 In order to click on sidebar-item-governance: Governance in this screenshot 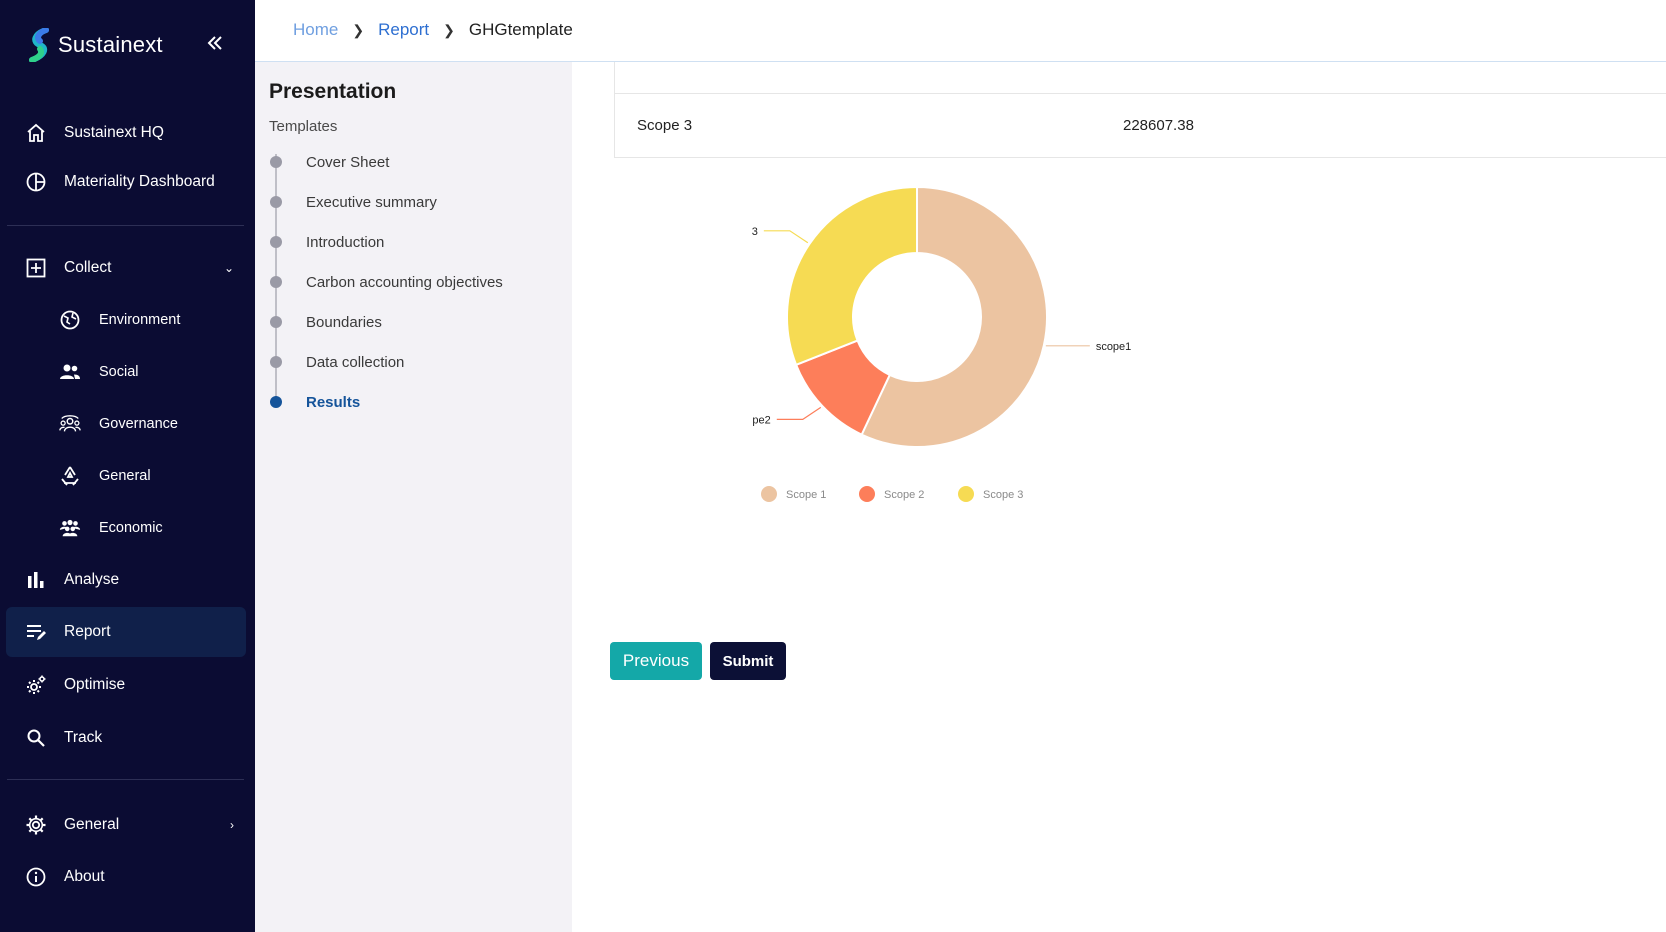, I will do `click(126, 424)`.